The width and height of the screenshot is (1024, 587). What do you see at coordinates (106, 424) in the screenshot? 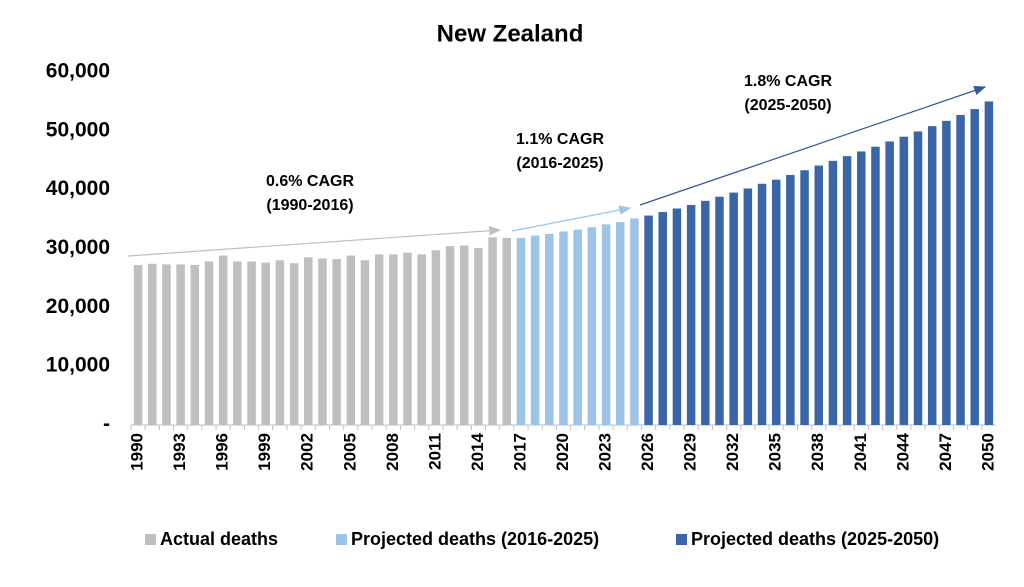
I see `y-tick-label: -` at bounding box center [106, 424].